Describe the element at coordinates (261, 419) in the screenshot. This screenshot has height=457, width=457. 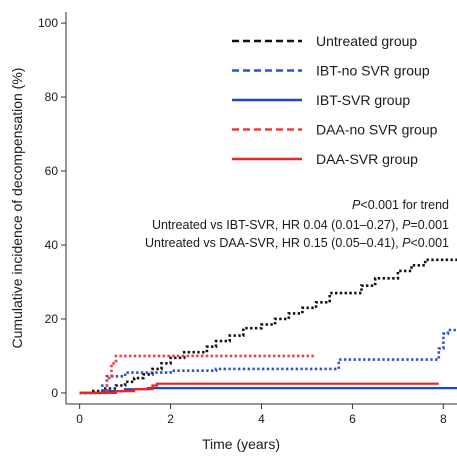
I see `x-tick-label: 4` at that location.